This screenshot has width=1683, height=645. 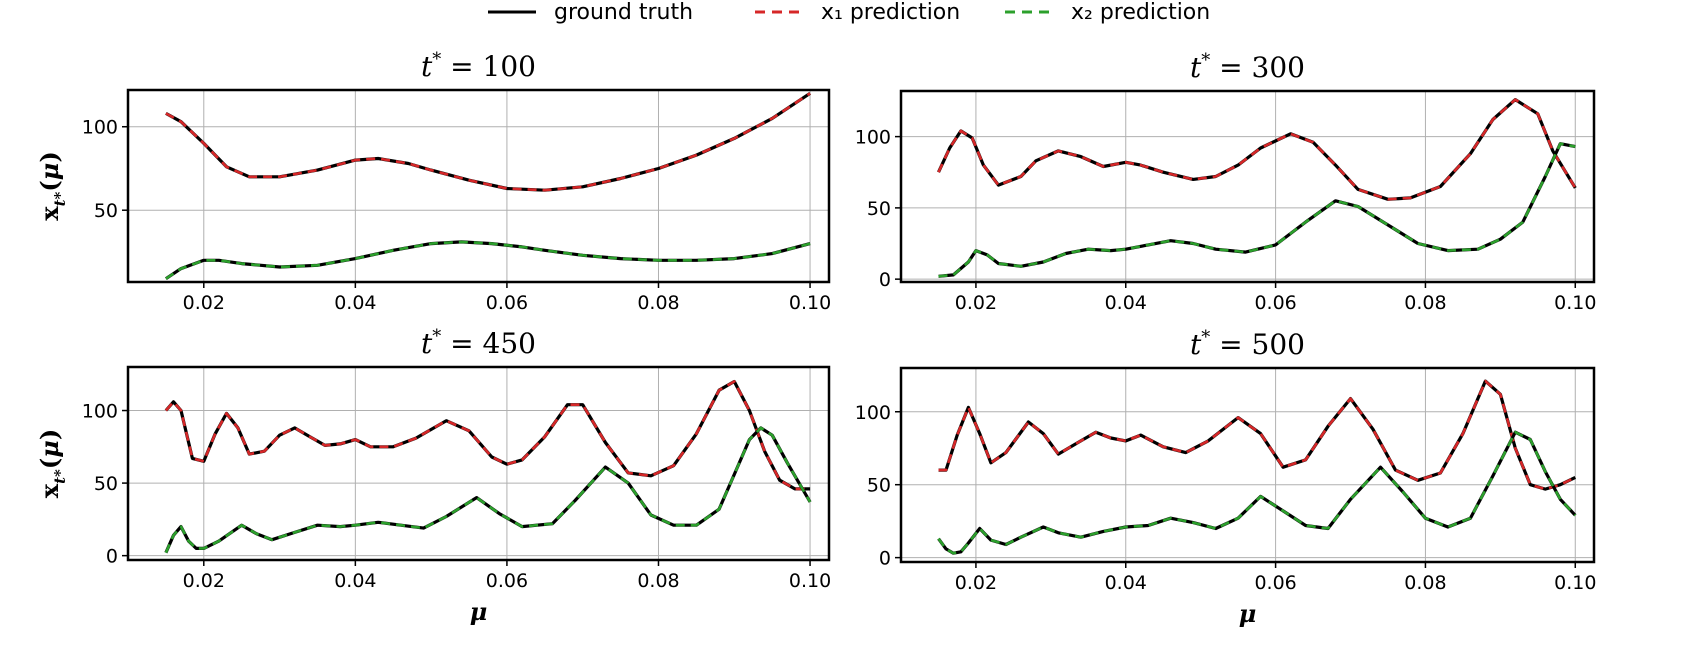 I want to click on legend-entry: x₂ prediction, so click(x=1107, y=12).